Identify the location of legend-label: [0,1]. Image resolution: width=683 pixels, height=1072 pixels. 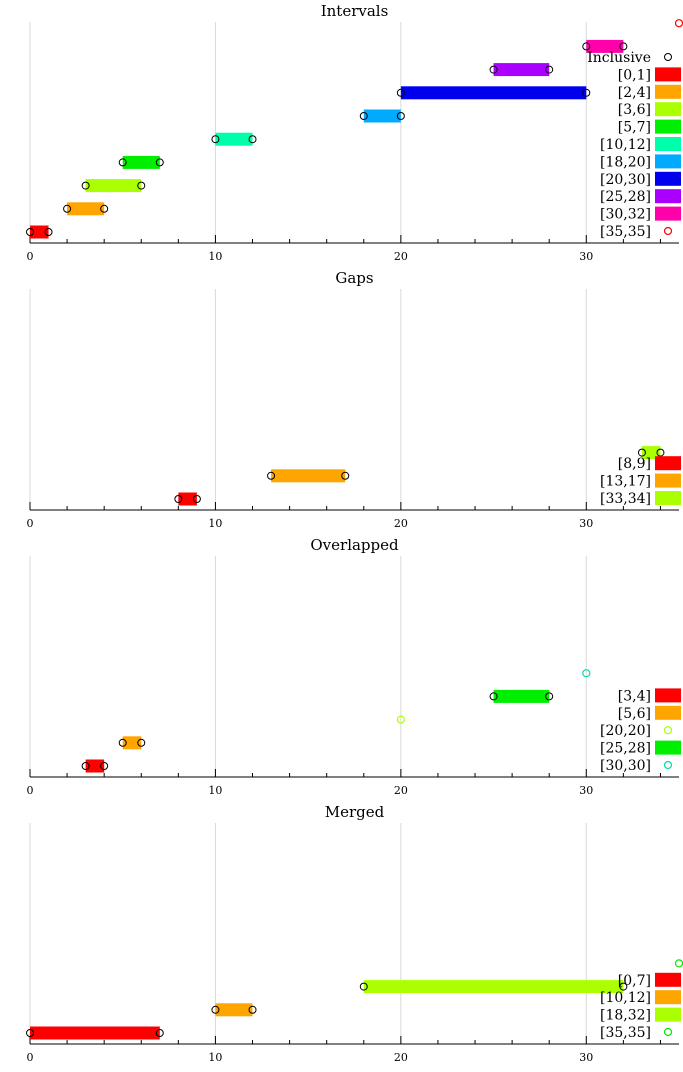
(634, 75).